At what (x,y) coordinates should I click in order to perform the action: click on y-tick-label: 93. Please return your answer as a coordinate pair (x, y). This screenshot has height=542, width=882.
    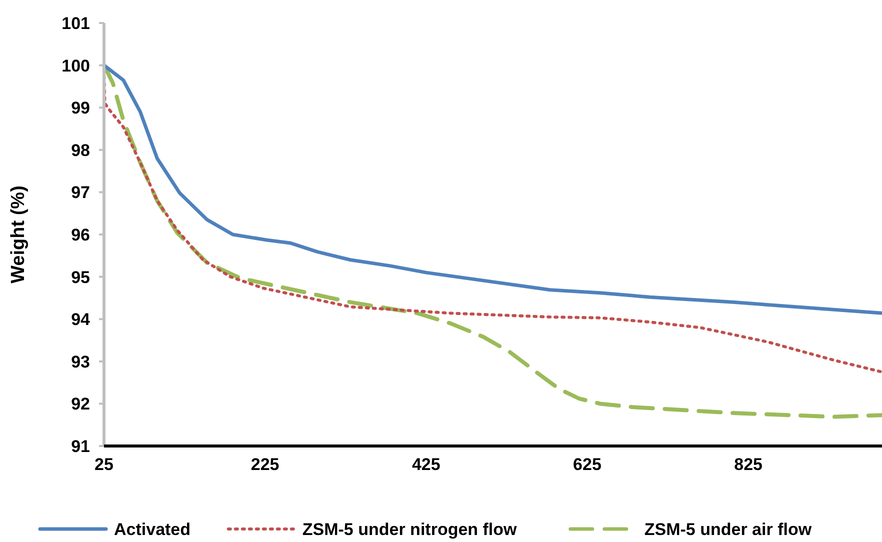
    Looking at the image, I should click on (80, 362).